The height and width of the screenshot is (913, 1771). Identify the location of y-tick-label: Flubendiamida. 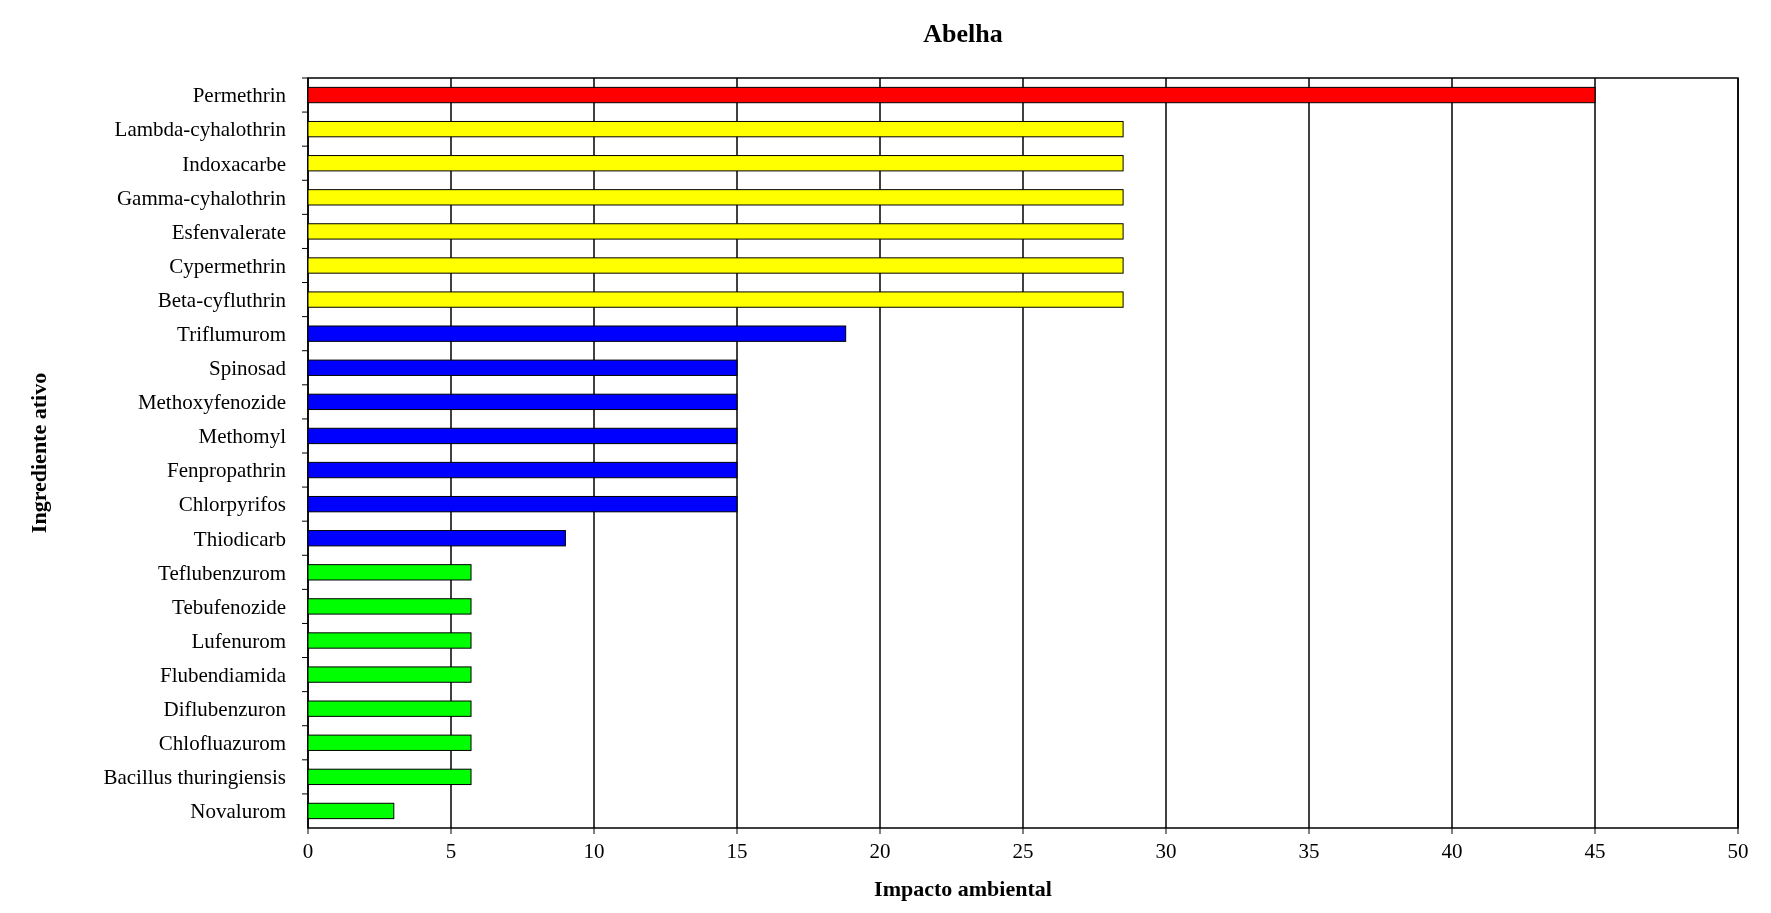
(223, 674).